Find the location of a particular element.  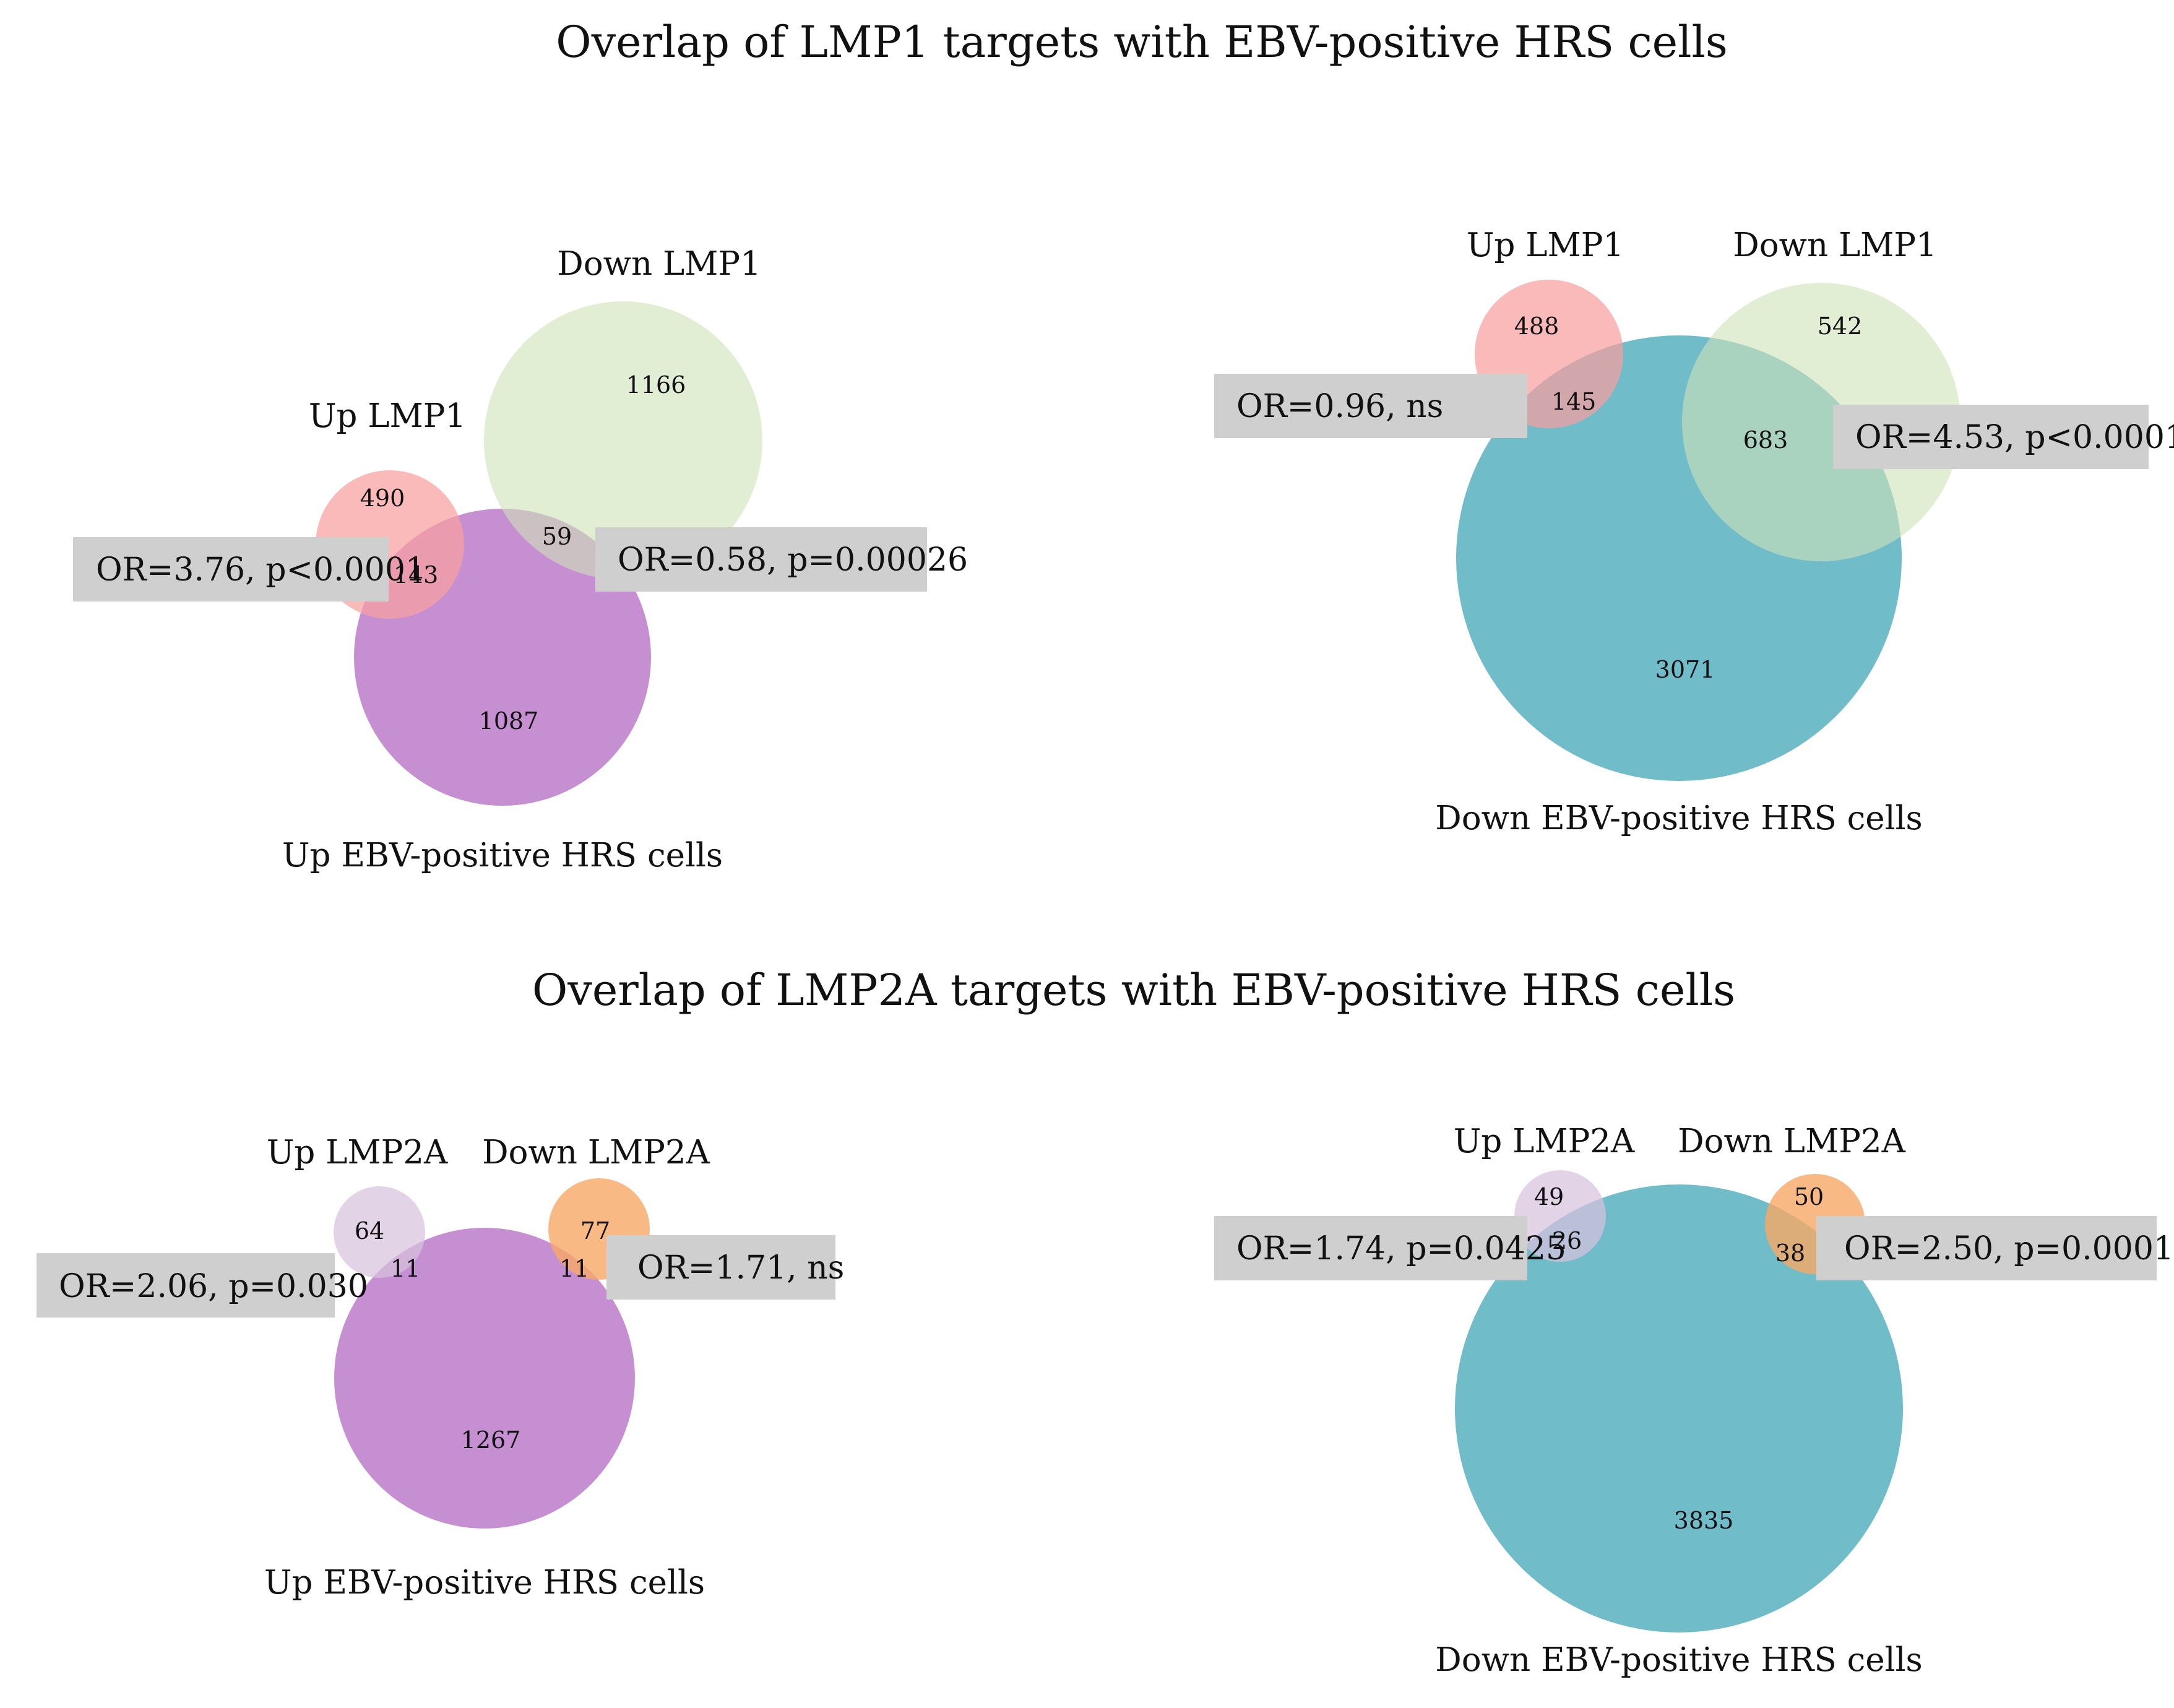

or-label-up: OR=1.74, p=0.0425 is located at coordinates (1401, 1248).